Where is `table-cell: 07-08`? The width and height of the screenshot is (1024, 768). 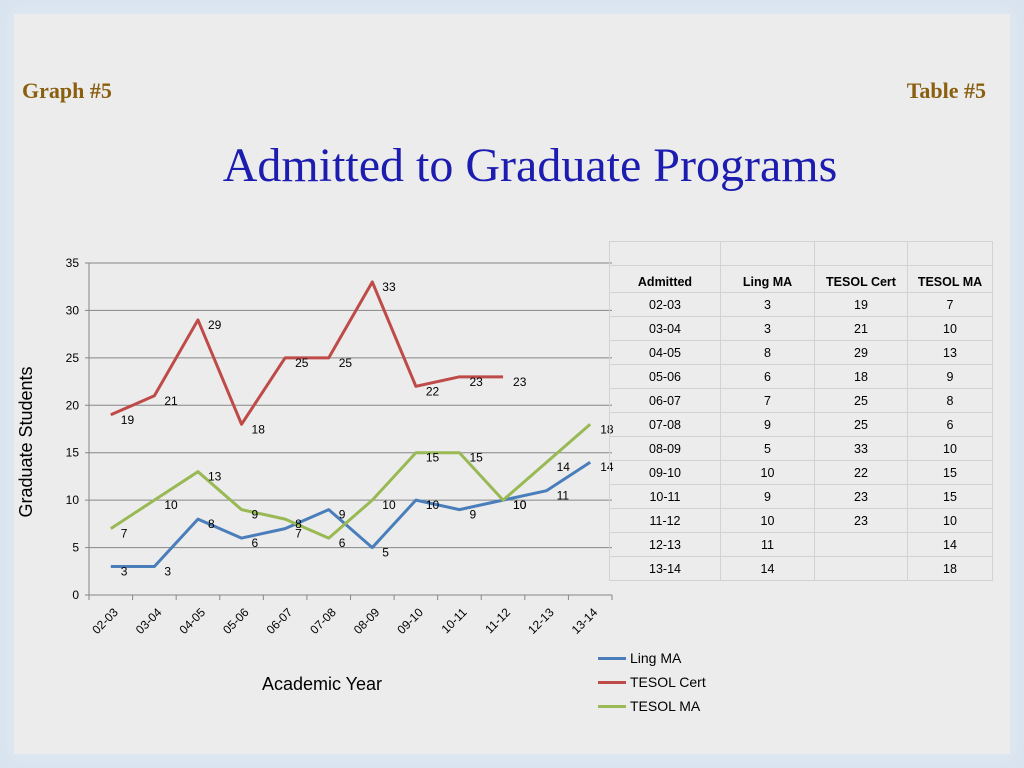
table-cell: 07-08 is located at coordinates (665, 424).